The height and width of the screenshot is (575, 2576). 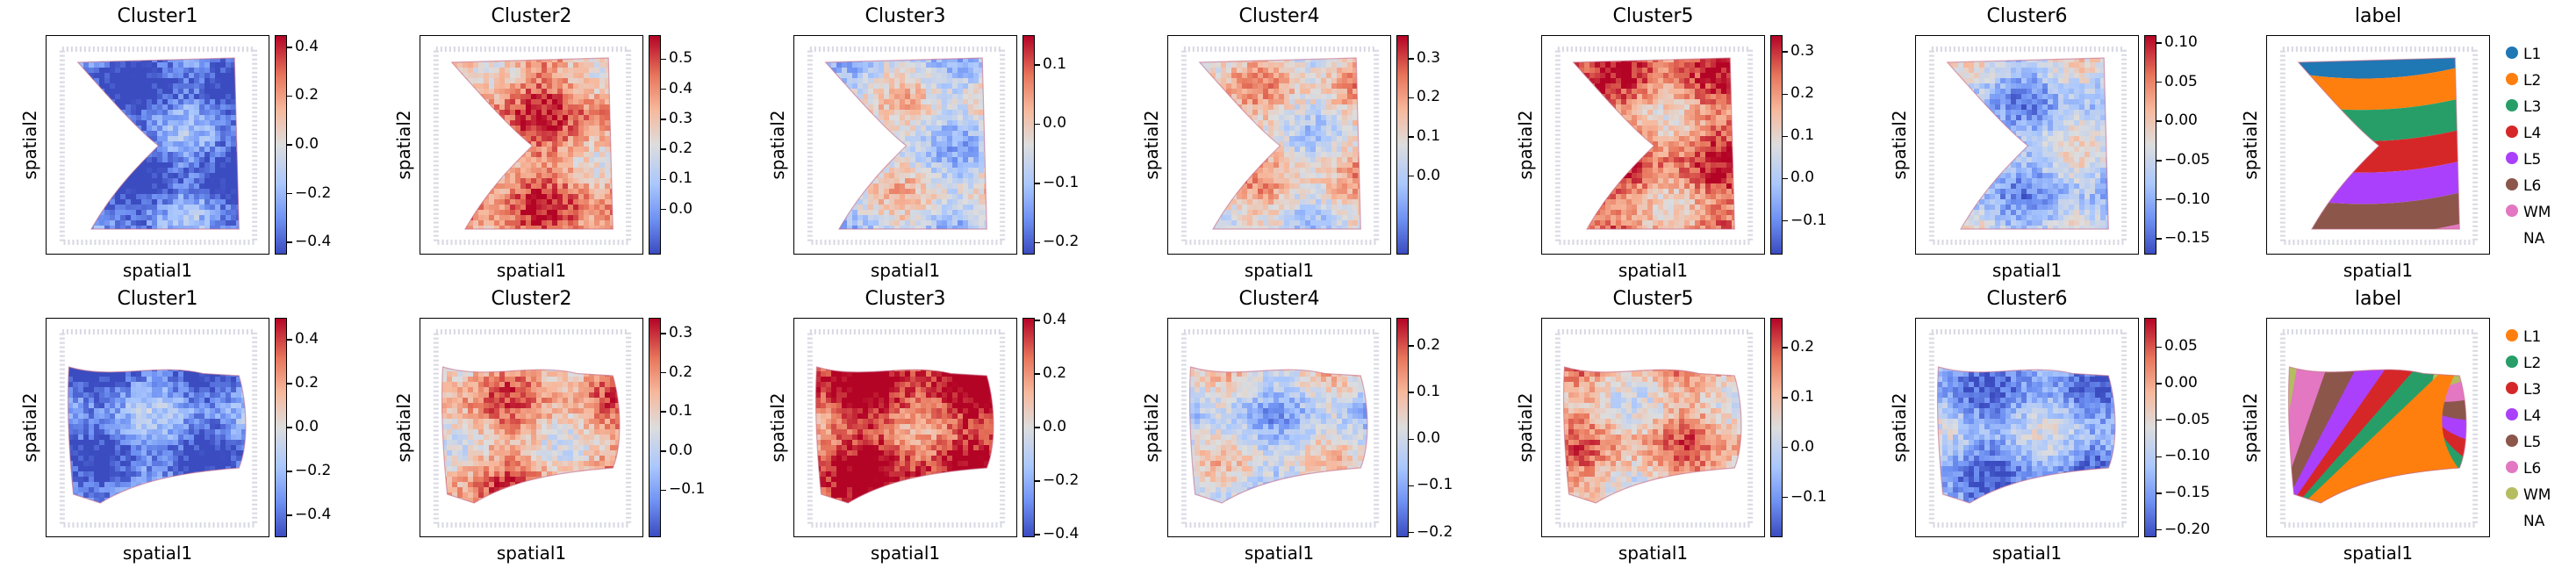 What do you see at coordinates (2377, 435) in the screenshot?
I see `tissue-spots` at bounding box center [2377, 435].